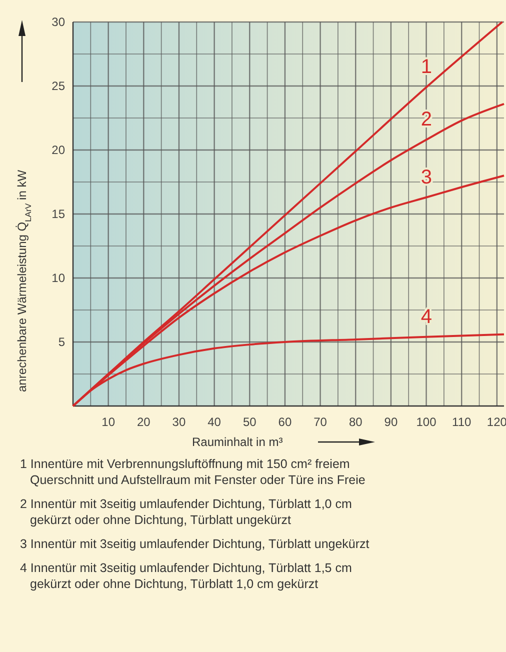 Image resolution: width=506 pixels, height=652 pixels. Describe the element at coordinates (109, 422) in the screenshot. I see `x-tick-label: 10` at that location.